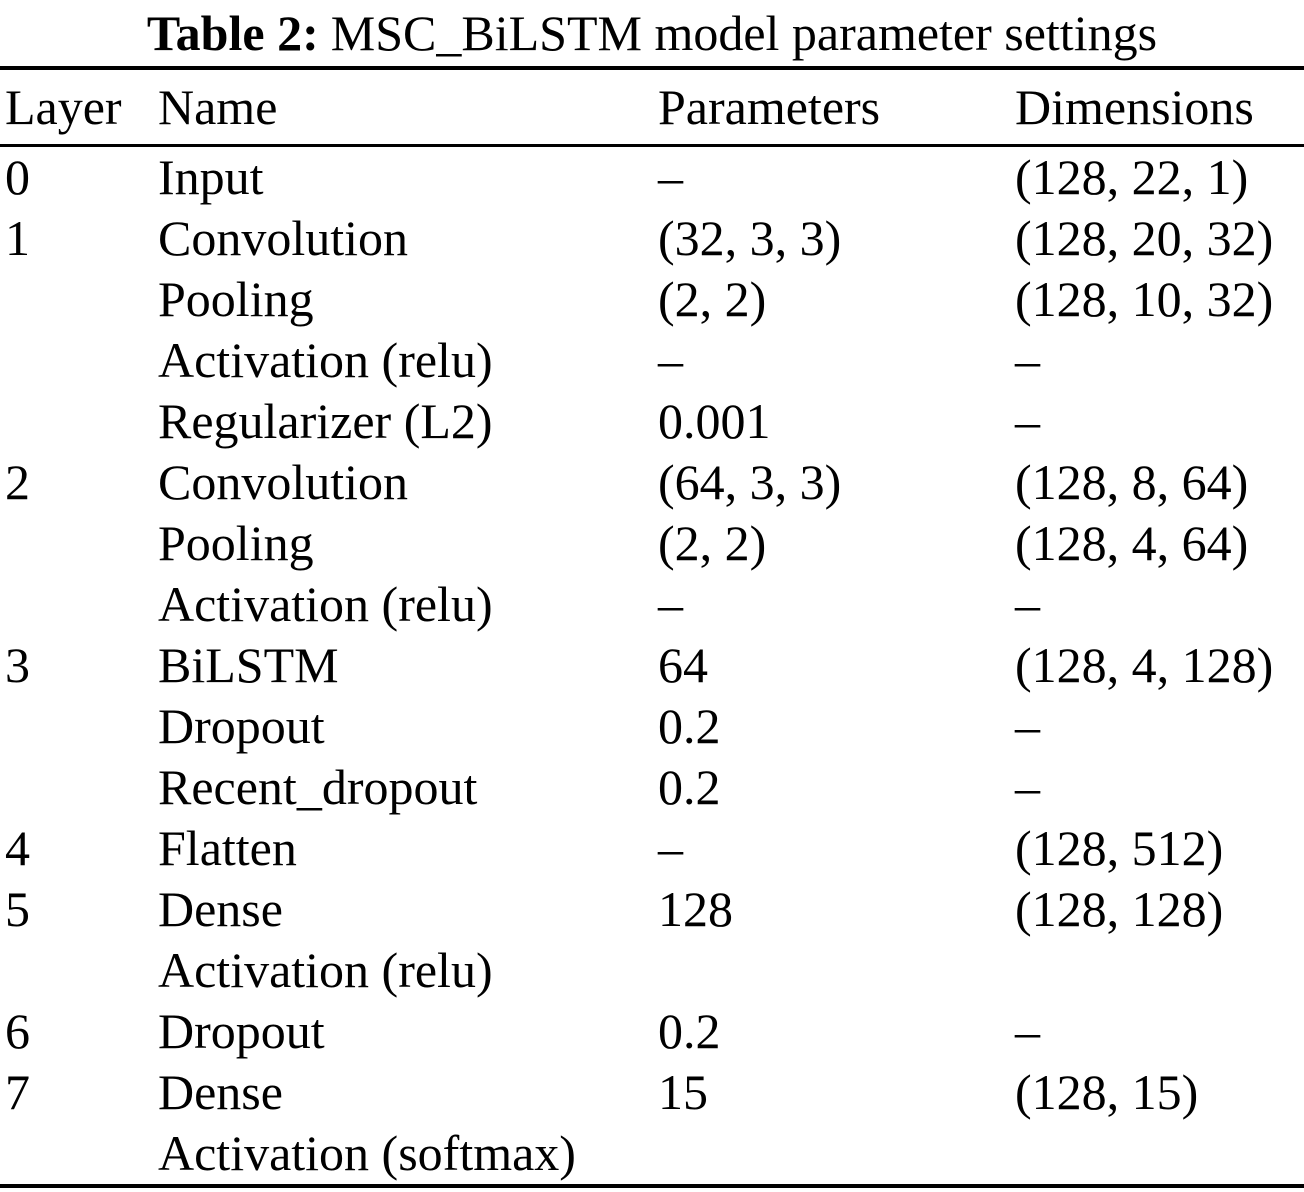 Image resolution: width=1304 pixels, height=1192 pixels. What do you see at coordinates (17, 909) in the screenshot?
I see `cell-layer: 5` at bounding box center [17, 909].